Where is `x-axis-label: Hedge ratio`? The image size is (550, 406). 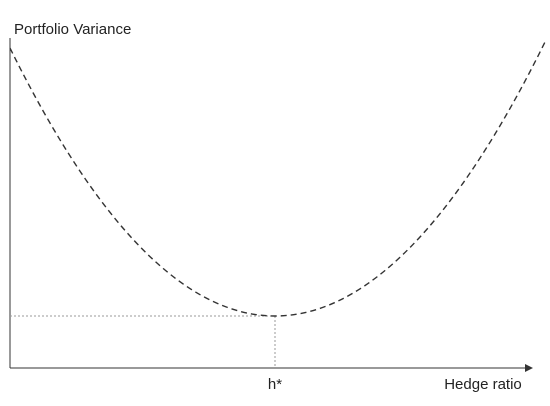
x-axis-label: Hedge ratio is located at coordinates (483, 384).